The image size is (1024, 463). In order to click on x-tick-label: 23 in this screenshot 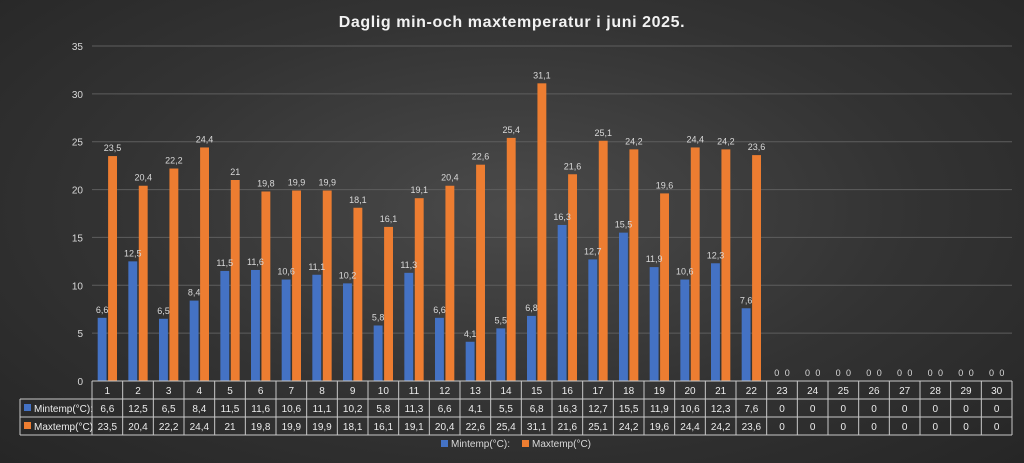, I will do `click(782, 391)`.